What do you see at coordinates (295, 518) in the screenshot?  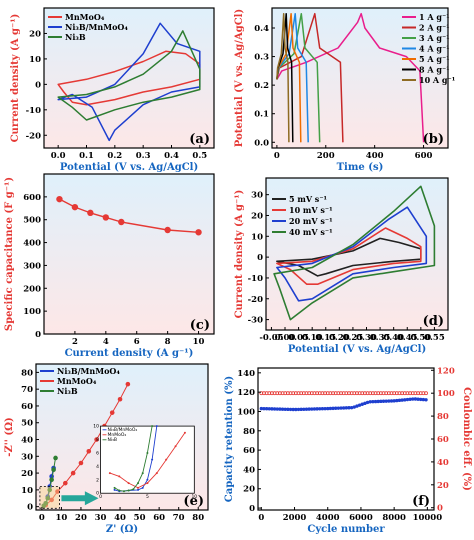 I see `x-tick-label-f: 2000` at bounding box center [295, 518].